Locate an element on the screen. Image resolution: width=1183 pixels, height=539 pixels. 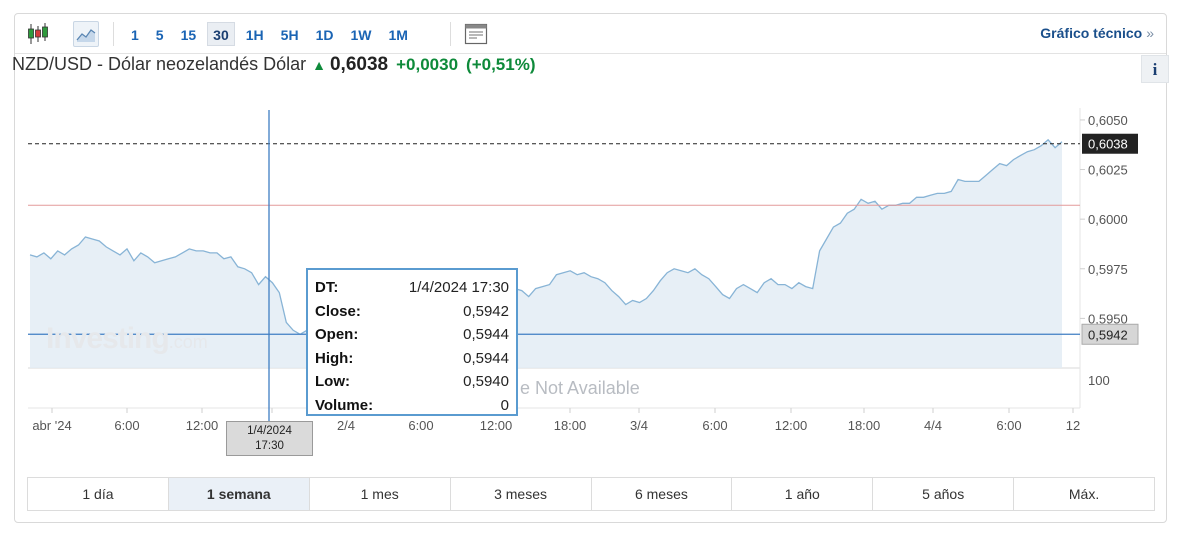
crosshair-time-flag: 1/4/2024 17:30 is located at coordinates (269, 438).